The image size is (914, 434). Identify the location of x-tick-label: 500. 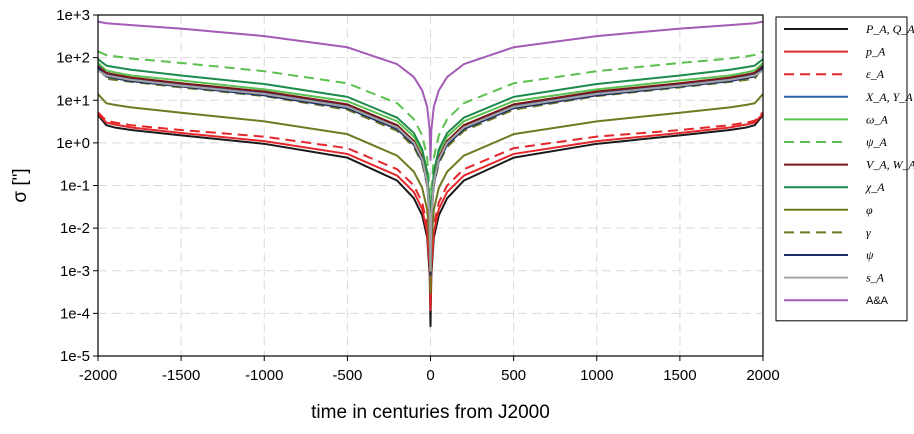
(513, 375).